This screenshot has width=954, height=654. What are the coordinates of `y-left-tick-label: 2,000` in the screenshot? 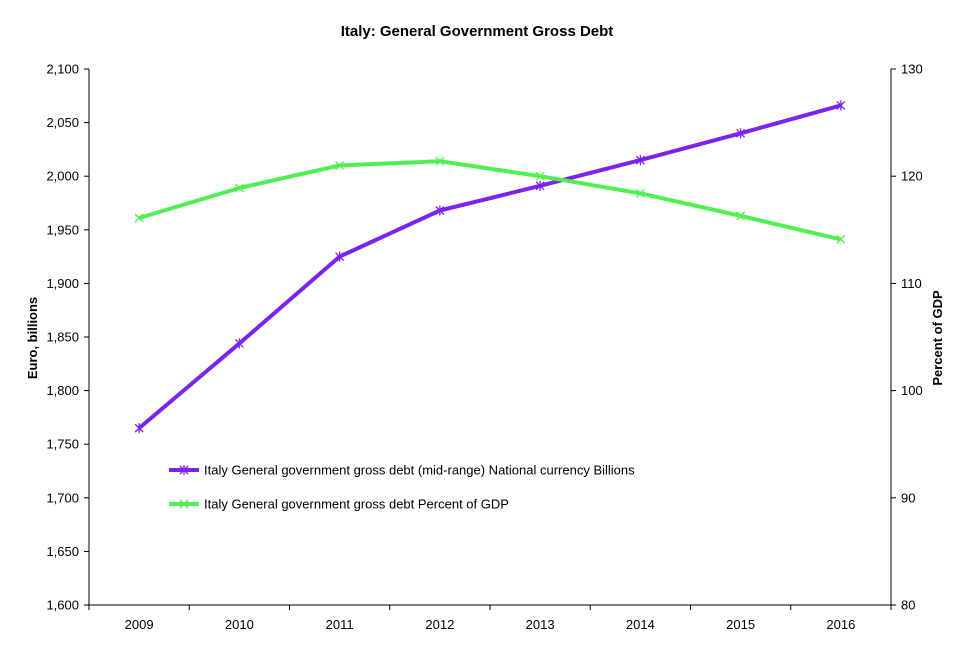 It's located at (62, 176).